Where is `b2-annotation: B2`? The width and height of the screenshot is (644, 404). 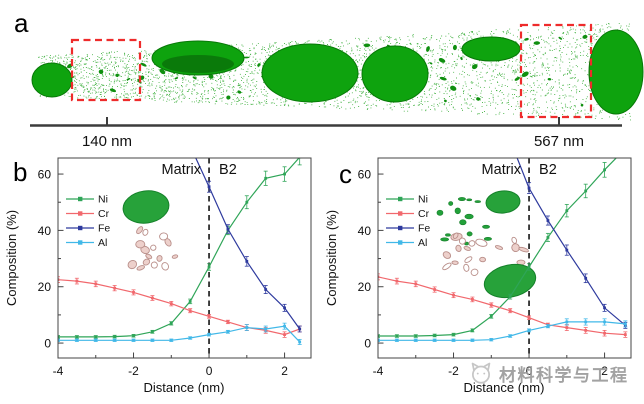 b2-annotation: B2 is located at coordinates (548, 170).